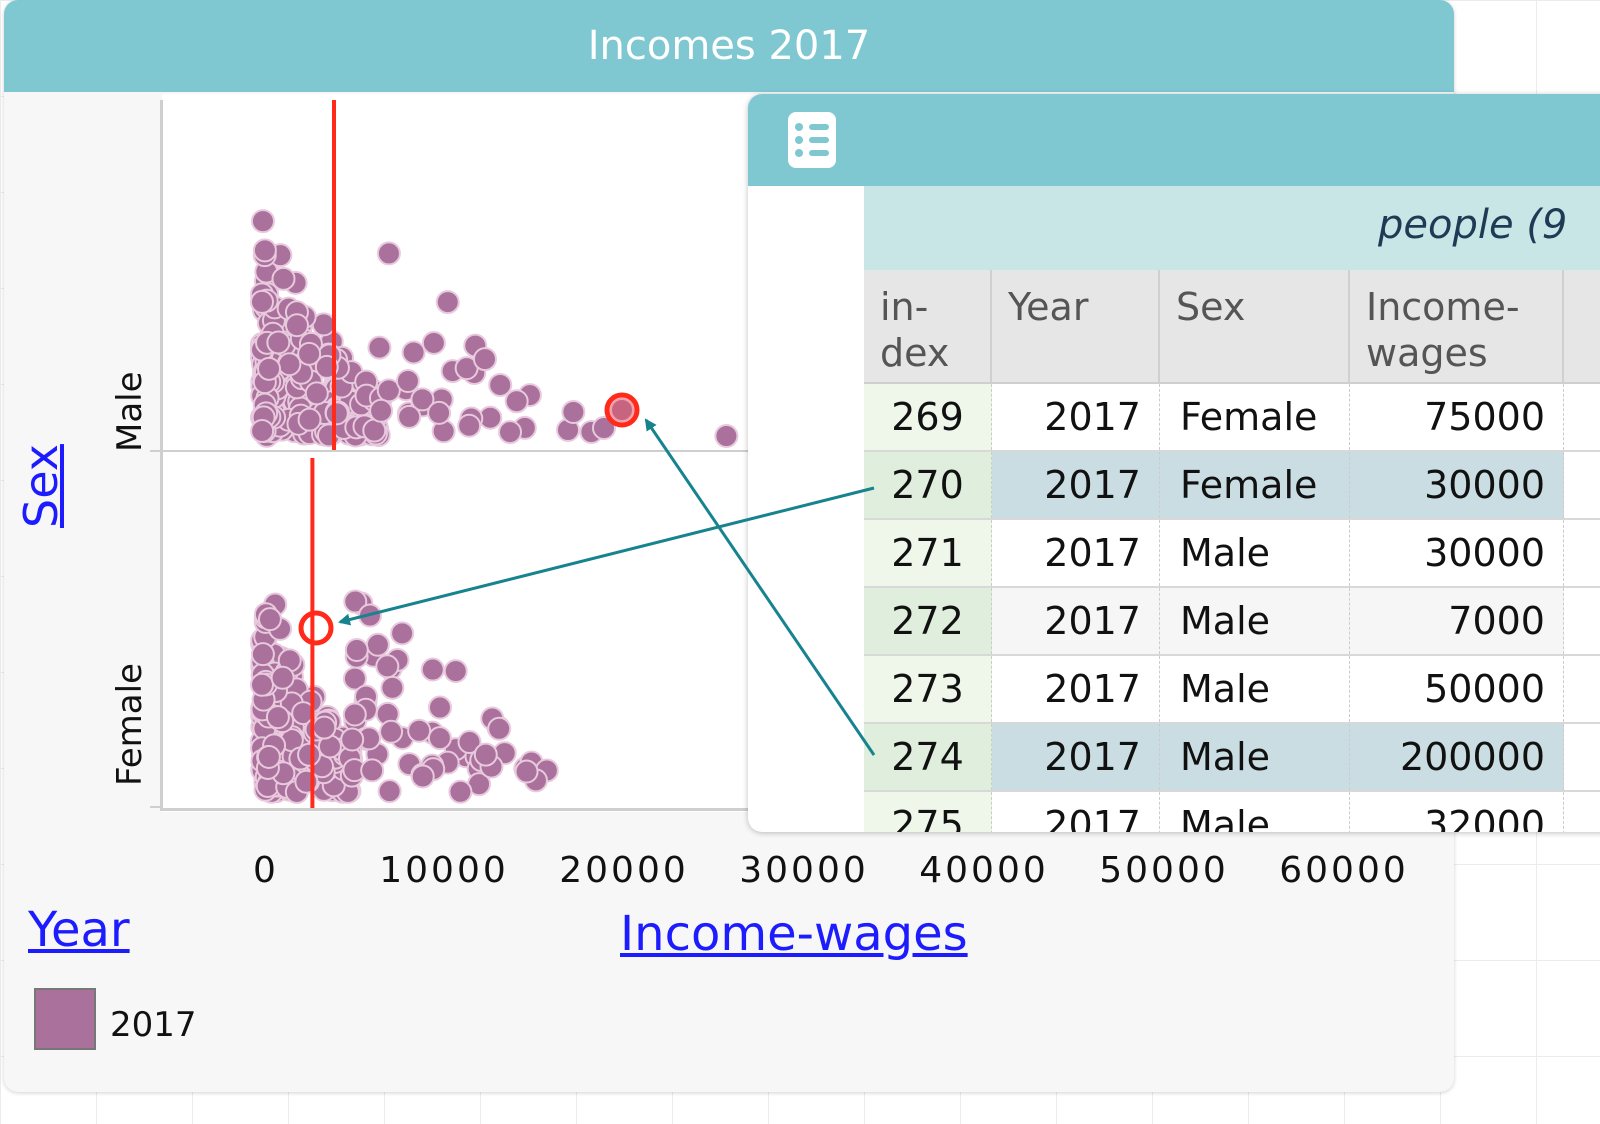 The image size is (1600, 1124). What do you see at coordinates (1164, 870) in the screenshot?
I see `x-tick-label: 50000` at bounding box center [1164, 870].